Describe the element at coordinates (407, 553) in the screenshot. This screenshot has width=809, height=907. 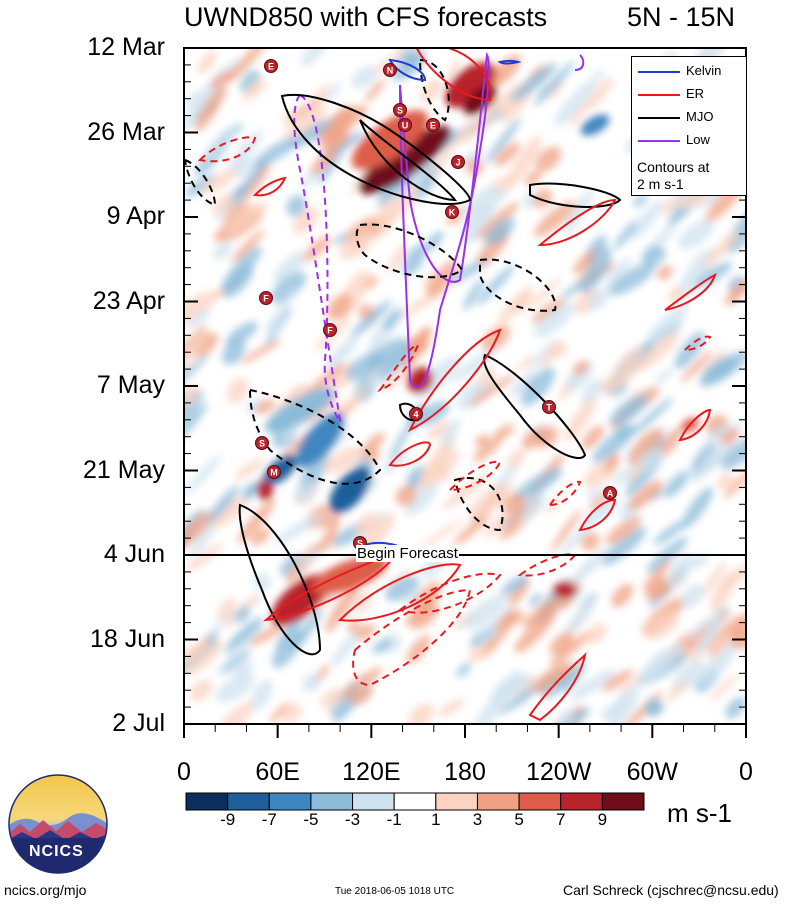
I see `begin-forecast-label: Begin Forecast` at that location.